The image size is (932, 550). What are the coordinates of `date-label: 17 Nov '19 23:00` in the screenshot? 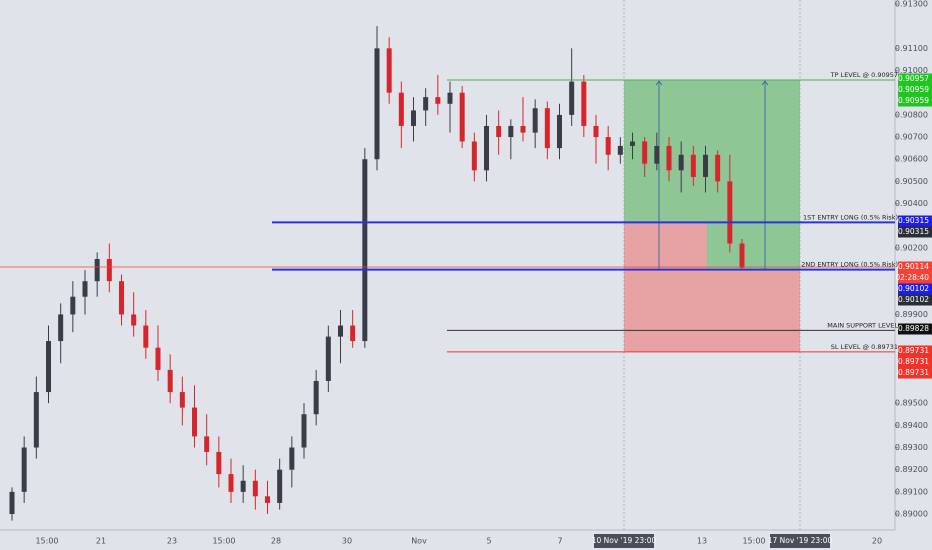 It's located at (800, 540).